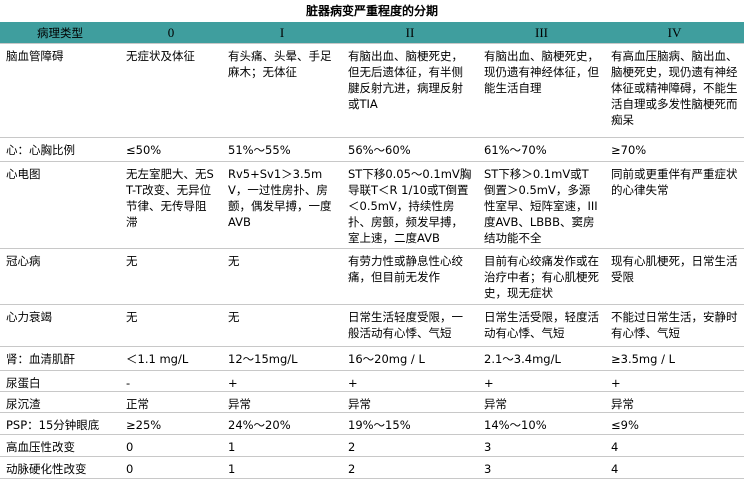 This screenshot has width=744, height=482. I want to click on row-label: 脑血管障碍, so click(60, 90).